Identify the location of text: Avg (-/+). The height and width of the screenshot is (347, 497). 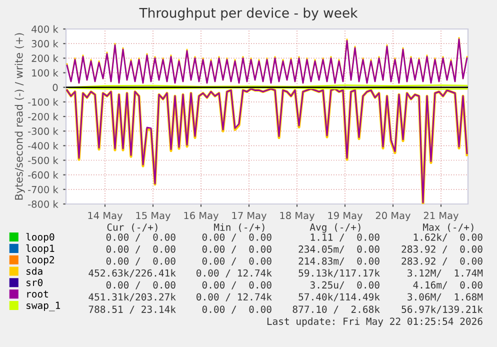
(335, 228).